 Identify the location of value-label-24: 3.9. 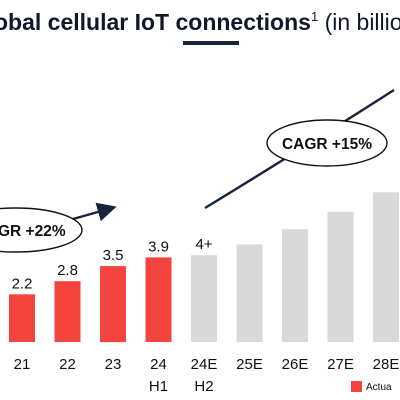
(158, 246).